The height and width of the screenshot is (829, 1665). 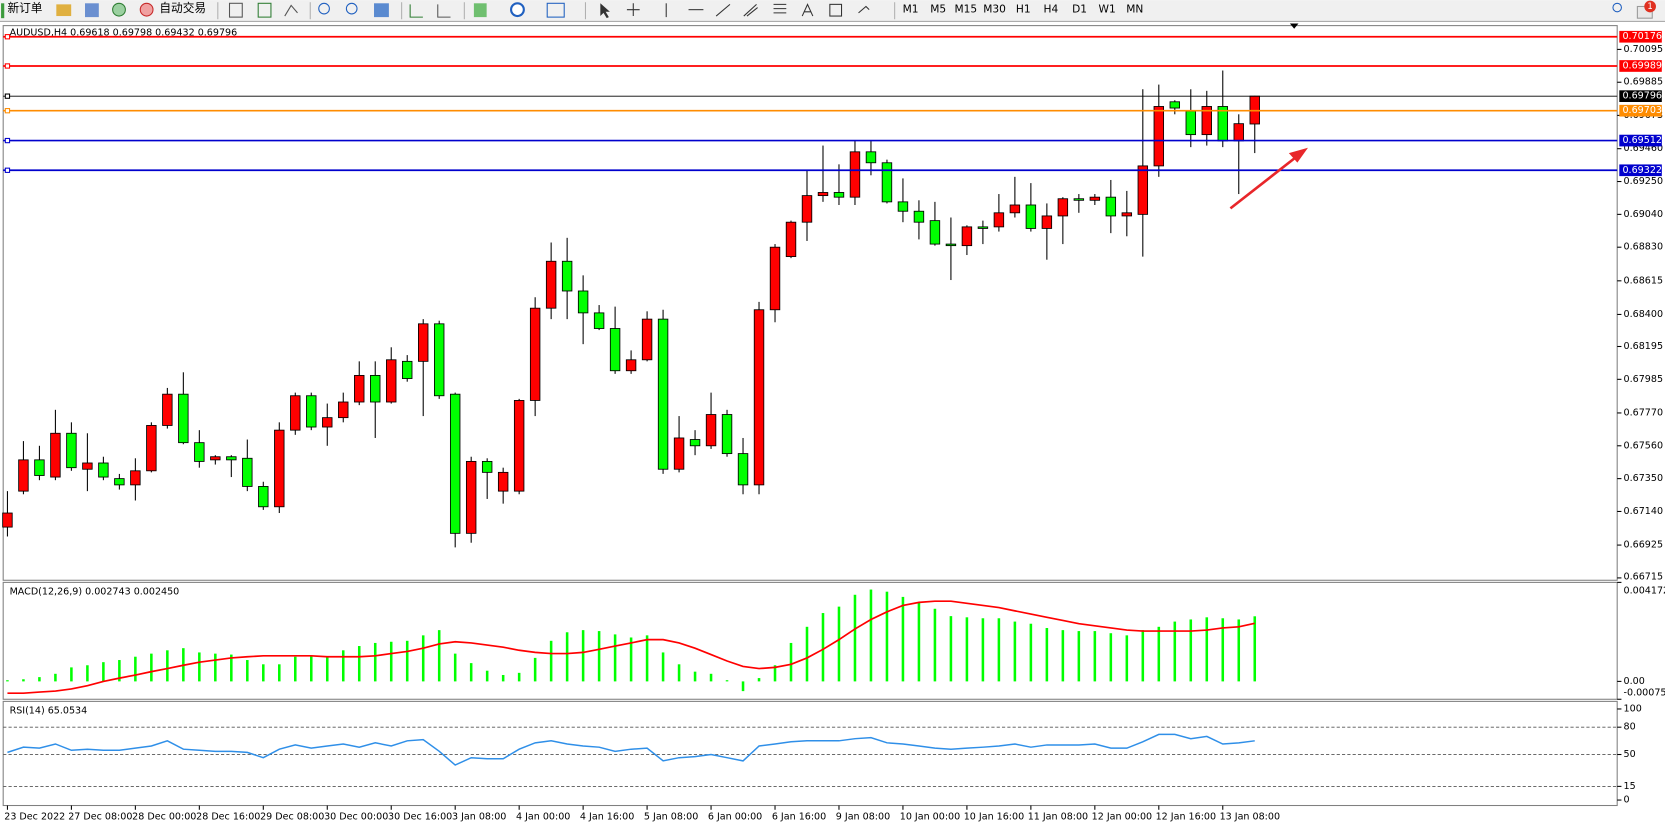 What do you see at coordinates (1134, 9) in the screenshot?
I see `timeframe-button: MN` at bounding box center [1134, 9].